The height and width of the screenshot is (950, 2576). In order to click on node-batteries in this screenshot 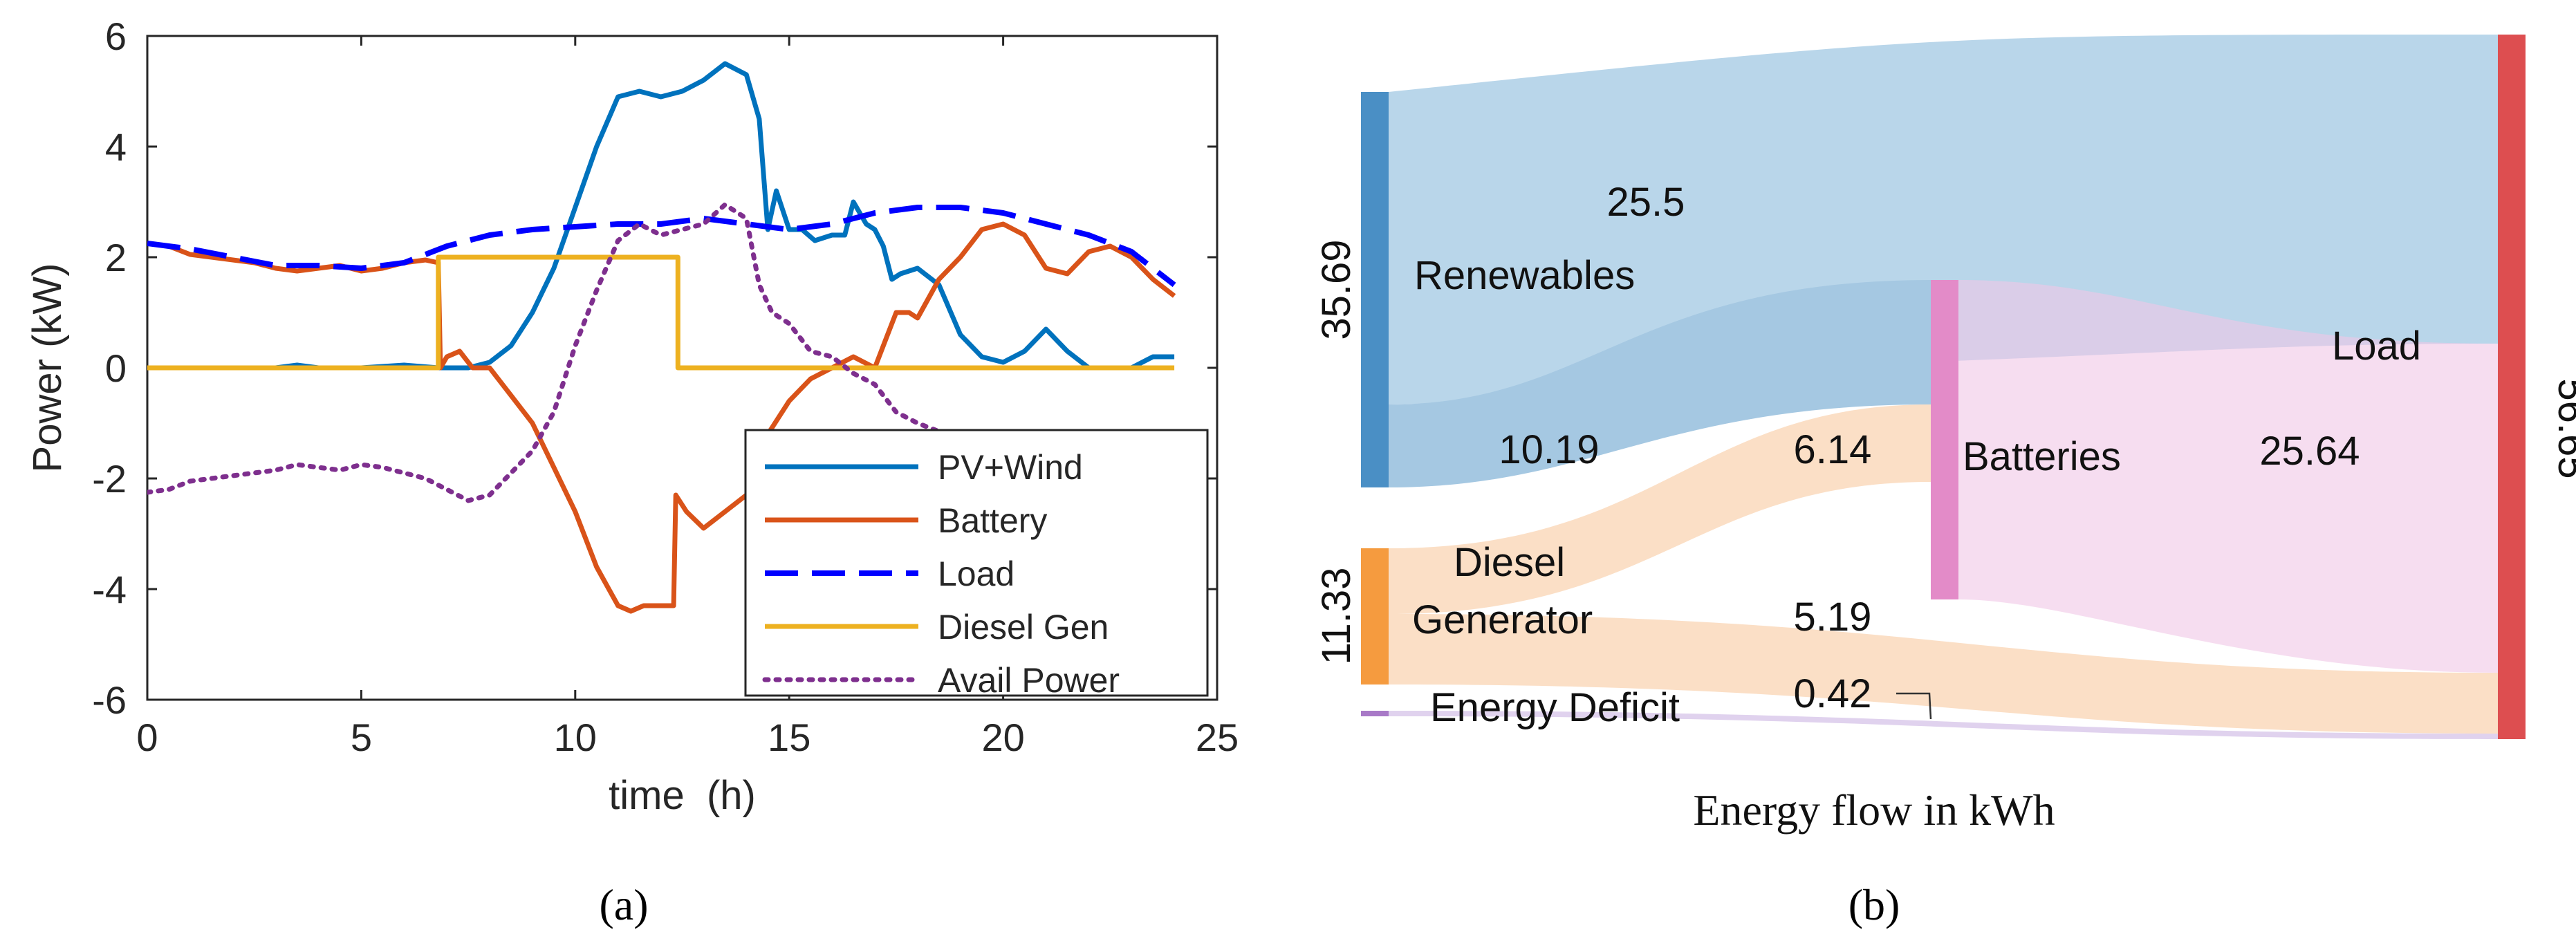, I will do `click(1945, 439)`.